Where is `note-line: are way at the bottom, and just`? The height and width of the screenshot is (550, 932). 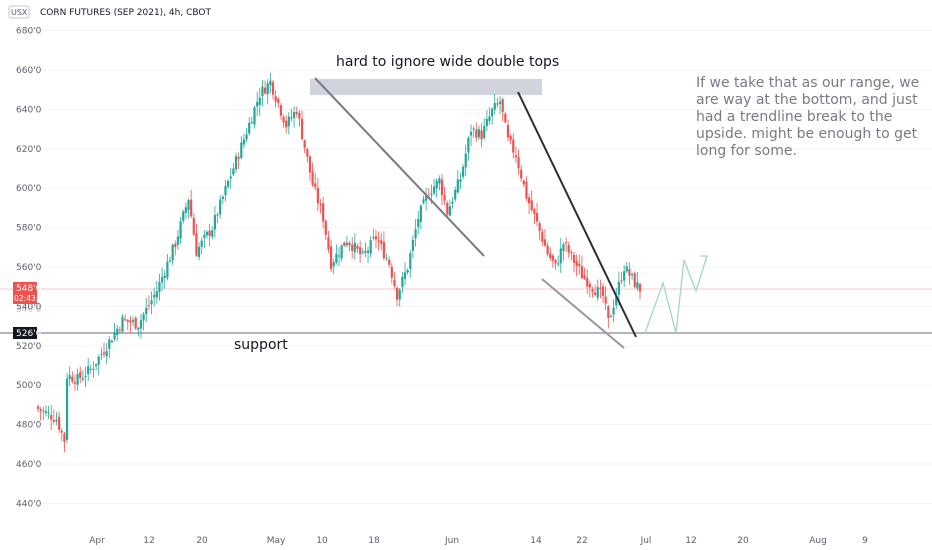 note-line: are way at the bottom, and just is located at coordinates (807, 100).